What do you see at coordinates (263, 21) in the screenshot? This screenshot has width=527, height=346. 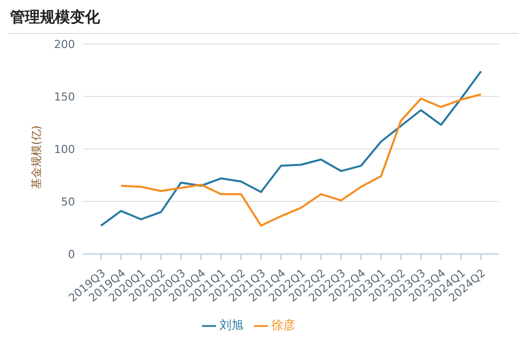 I see `chart-title: 管理规模变化` at bounding box center [263, 21].